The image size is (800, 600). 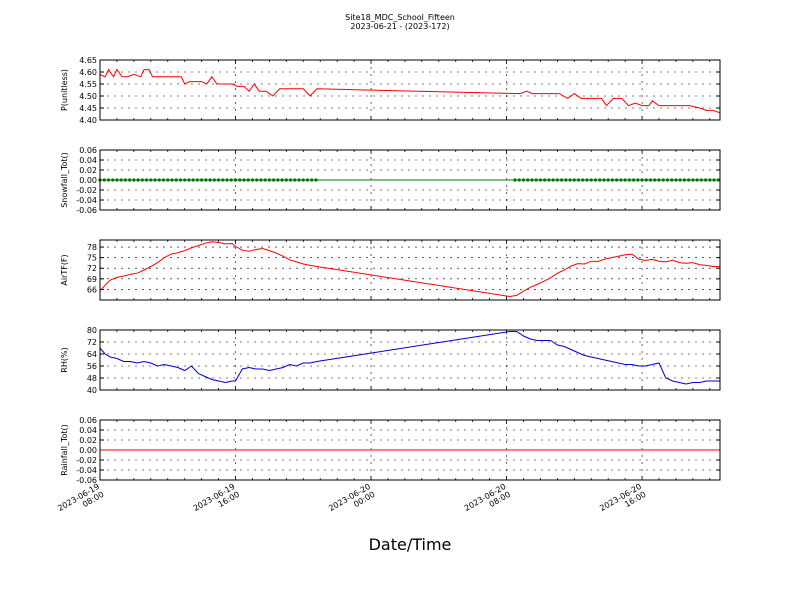 I want to click on y-tick-label: 4.40, so click(x=88, y=120).